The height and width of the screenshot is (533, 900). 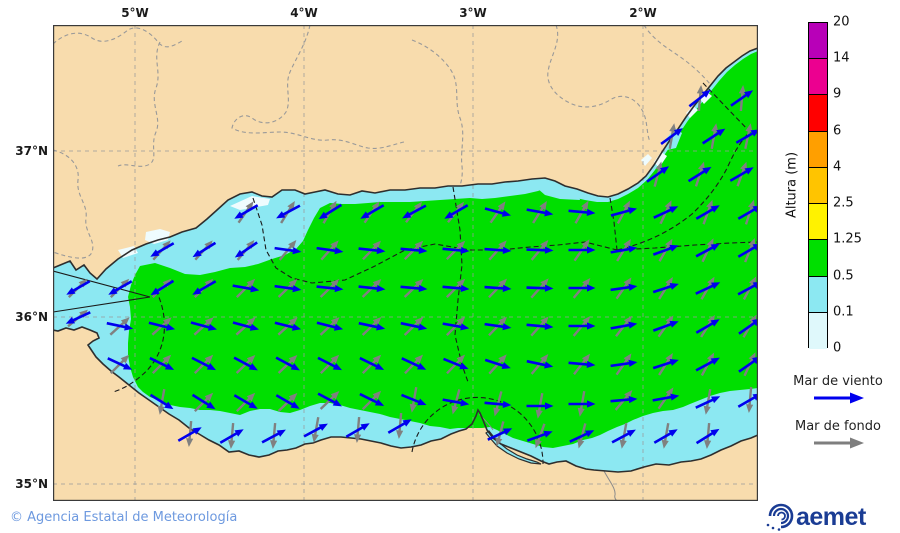 I want to click on lat-tick-label: 37°N, so click(x=31, y=151).